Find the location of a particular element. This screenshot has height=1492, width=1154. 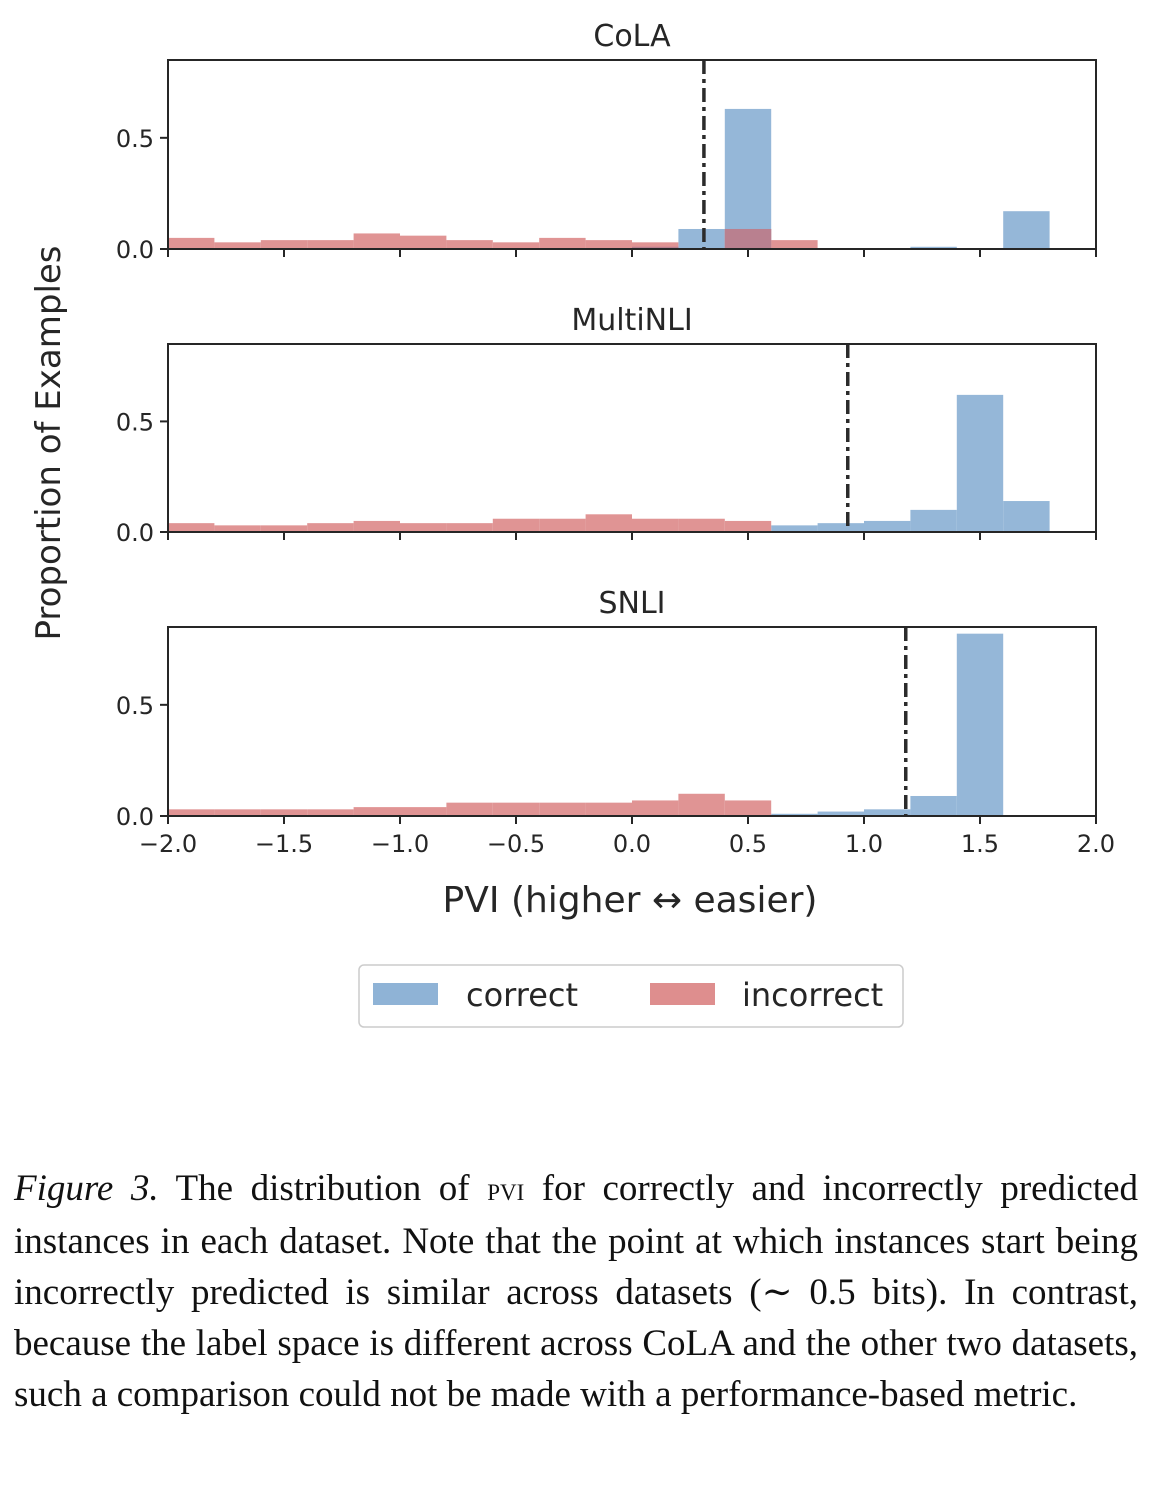

caption-figure-label: Figure 3. is located at coordinates (86, 1188).